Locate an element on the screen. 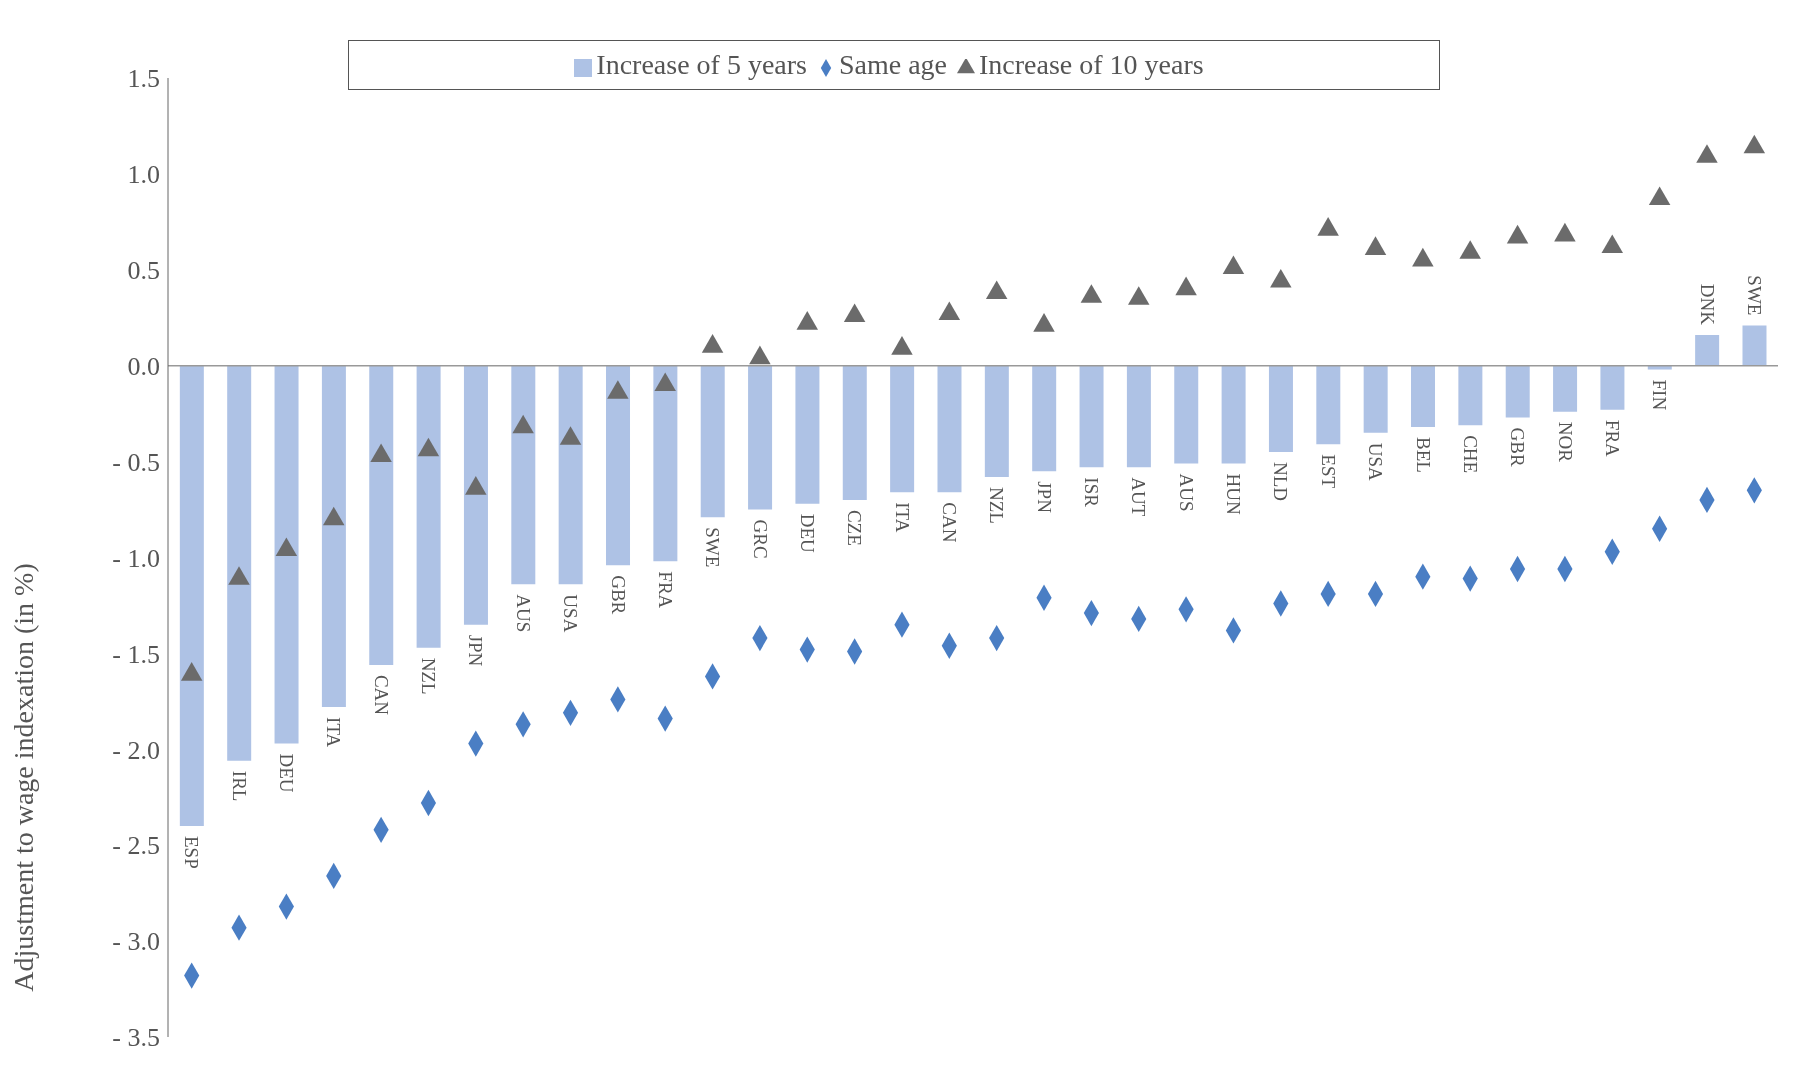  y-tick-label: - 1.5 is located at coordinates (136, 654).